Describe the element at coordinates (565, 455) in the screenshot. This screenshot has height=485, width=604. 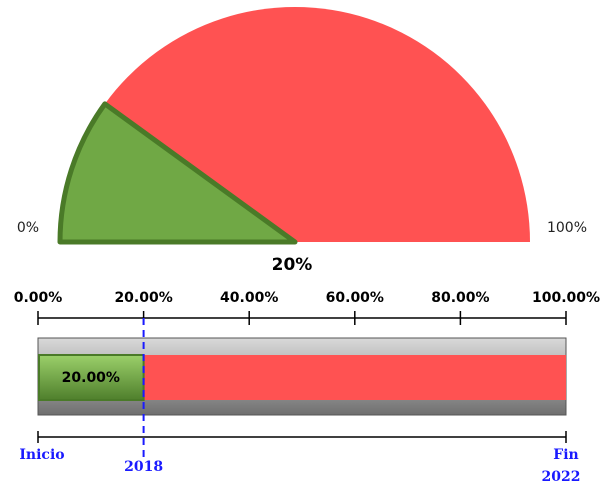
I see `timeline-end: Fin` at that location.